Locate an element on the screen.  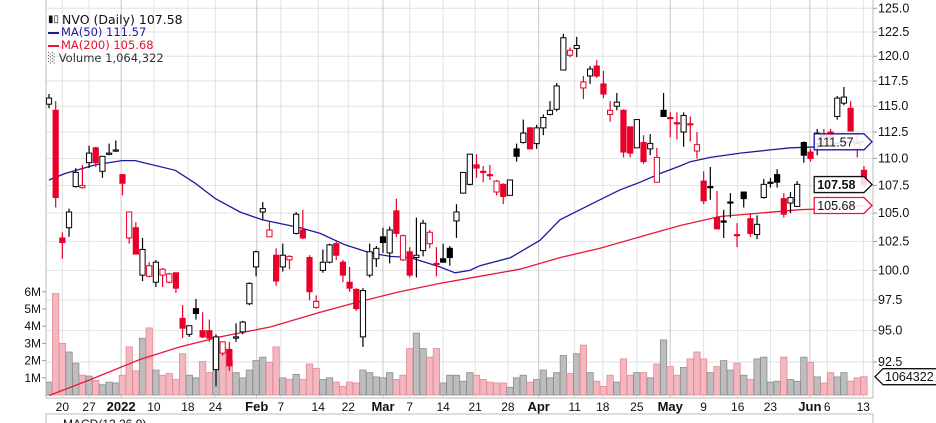
date-tick-label: 20 is located at coordinates (63, 407).